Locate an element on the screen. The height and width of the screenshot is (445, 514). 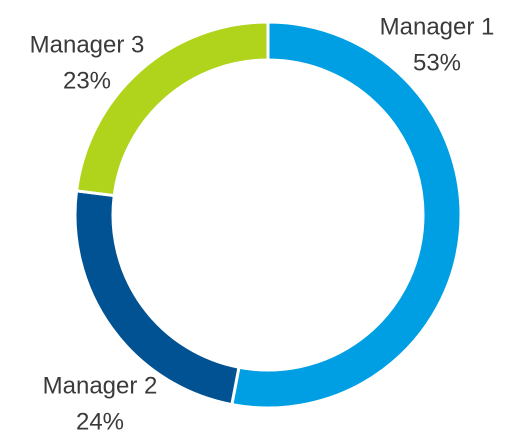
value-label: 23% is located at coordinates (87, 80).